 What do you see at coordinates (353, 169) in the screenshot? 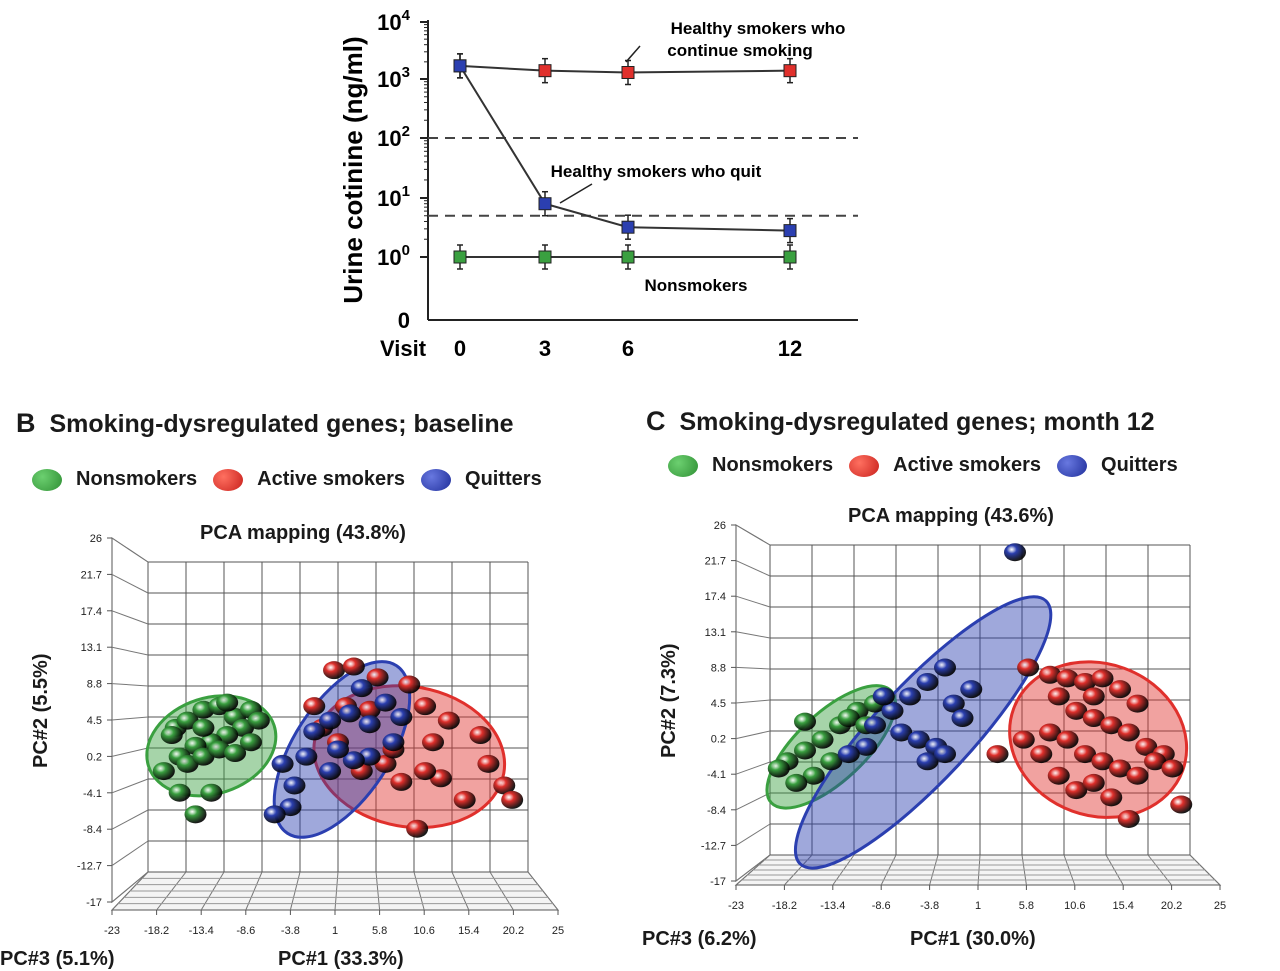
I see `y-axis-title: Urine cotinine (ng/ml)` at bounding box center [353, 169].